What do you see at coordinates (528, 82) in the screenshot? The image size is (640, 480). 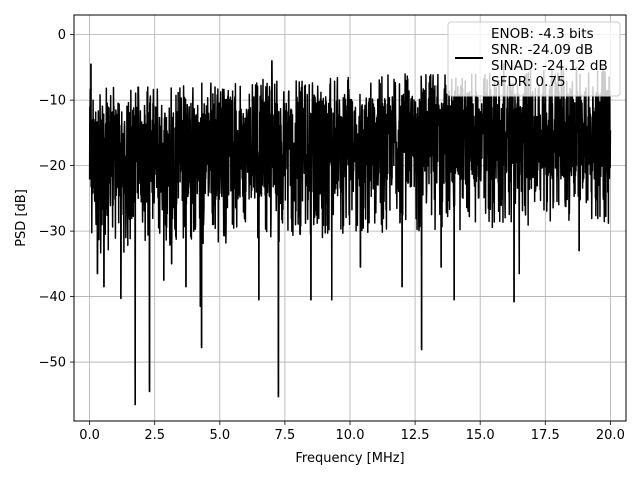 I see `legend-sfdr: SFDR: 0.75` at bounding box center [528, 82].